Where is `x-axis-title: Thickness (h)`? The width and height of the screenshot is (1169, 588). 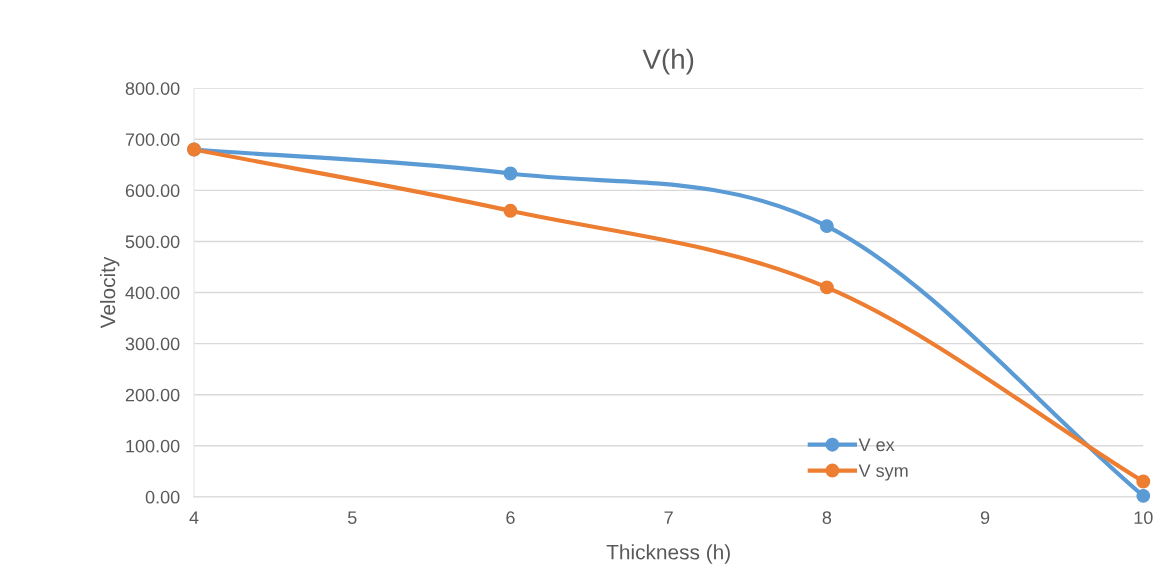
x-axis-title: Thickness (h) is located at coordinates (668, 554).